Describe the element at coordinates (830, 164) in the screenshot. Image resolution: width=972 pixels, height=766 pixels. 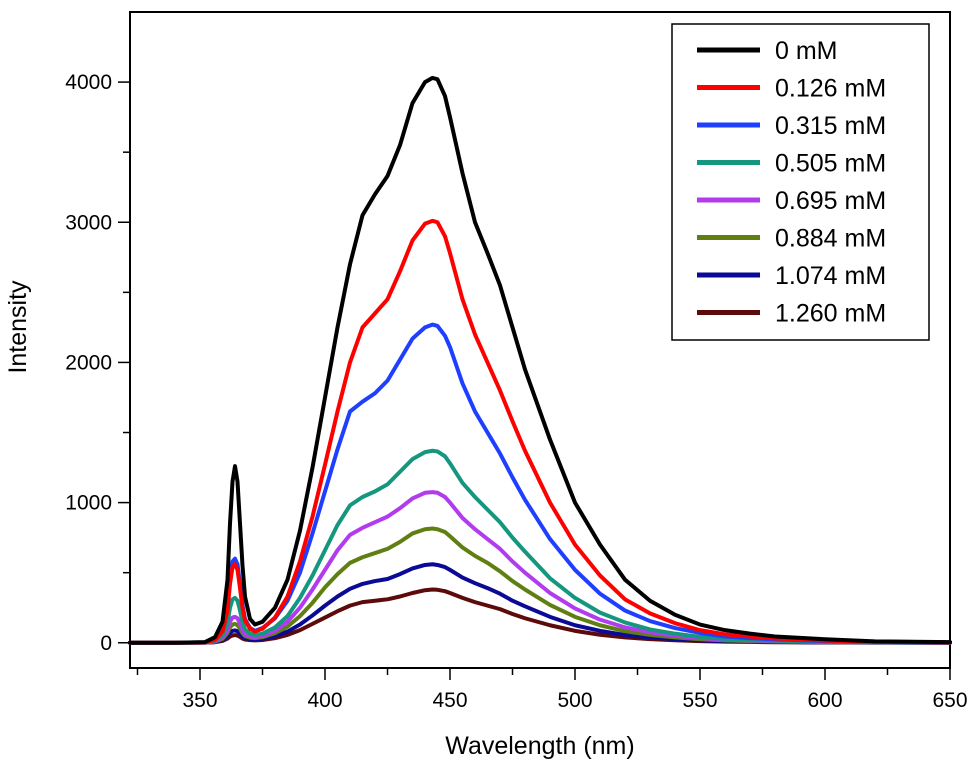
I see `legend-label-3: 0.505 mM` at that location.